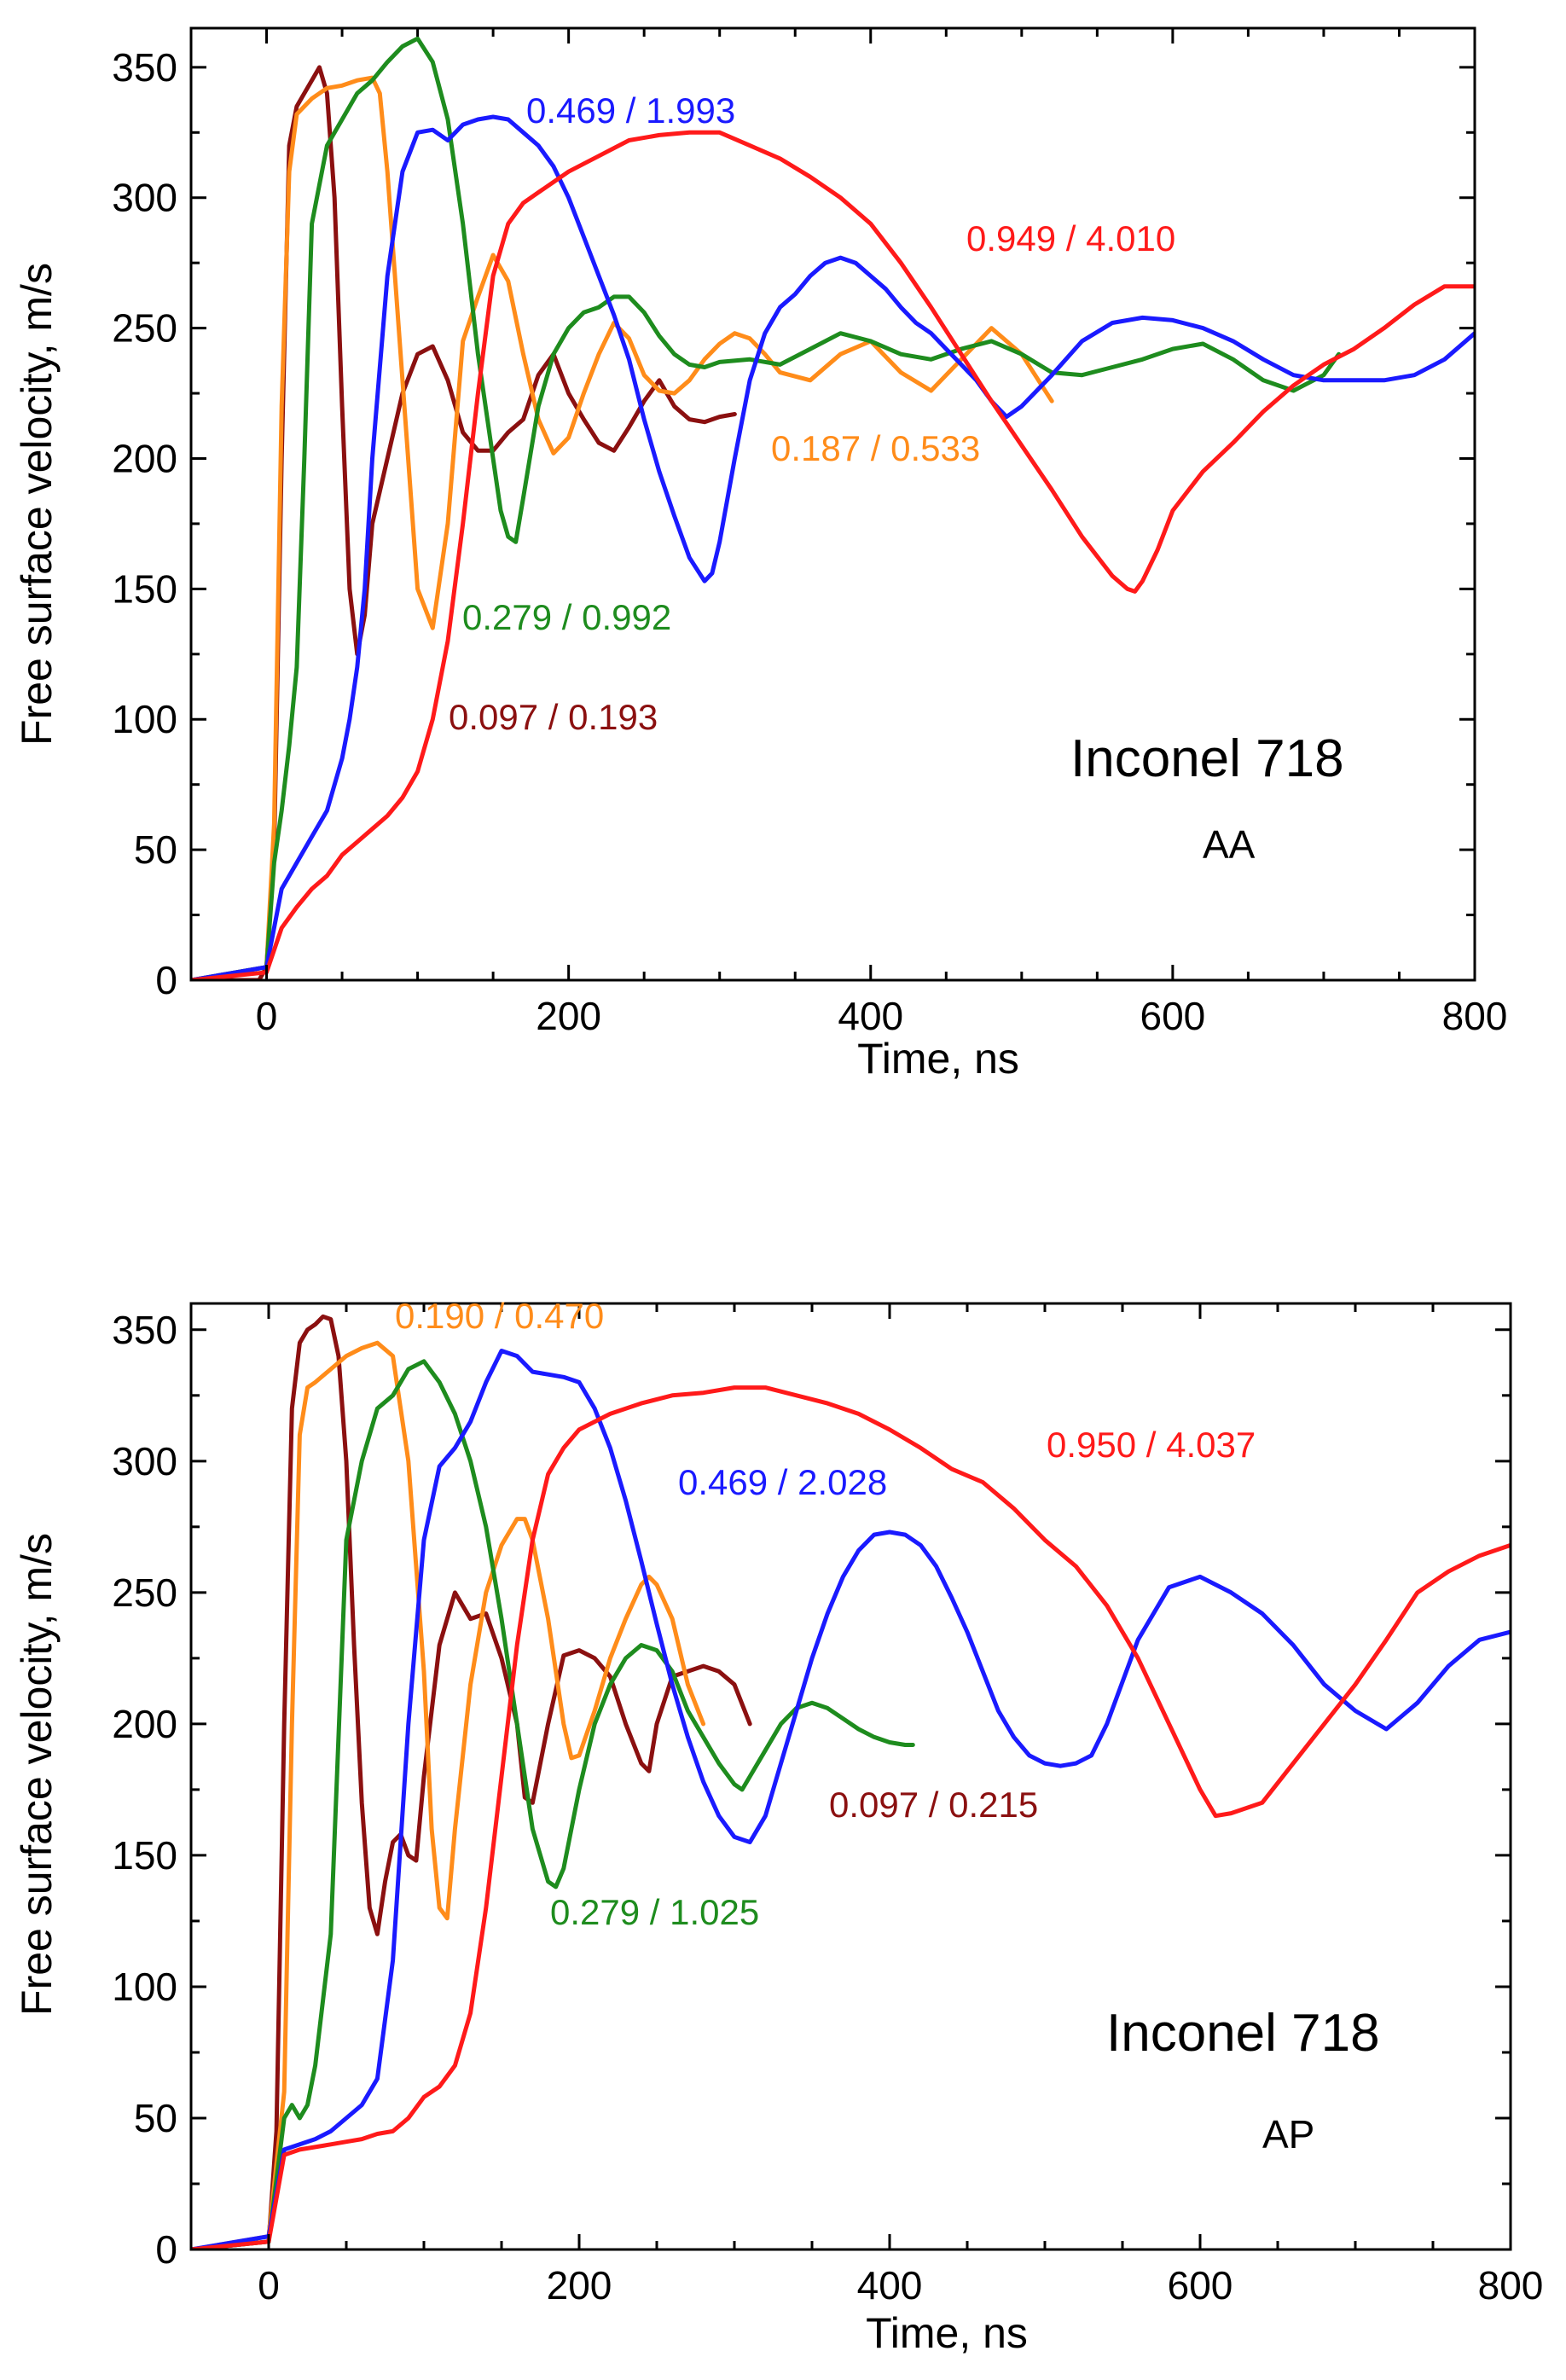 This screenshot has width=1566, height=2380. Describe the element at coordinates (933, 1805) in the screenshot. I see `bottom-annotation-0097-0215: 0.097 / 0.215` at that location.